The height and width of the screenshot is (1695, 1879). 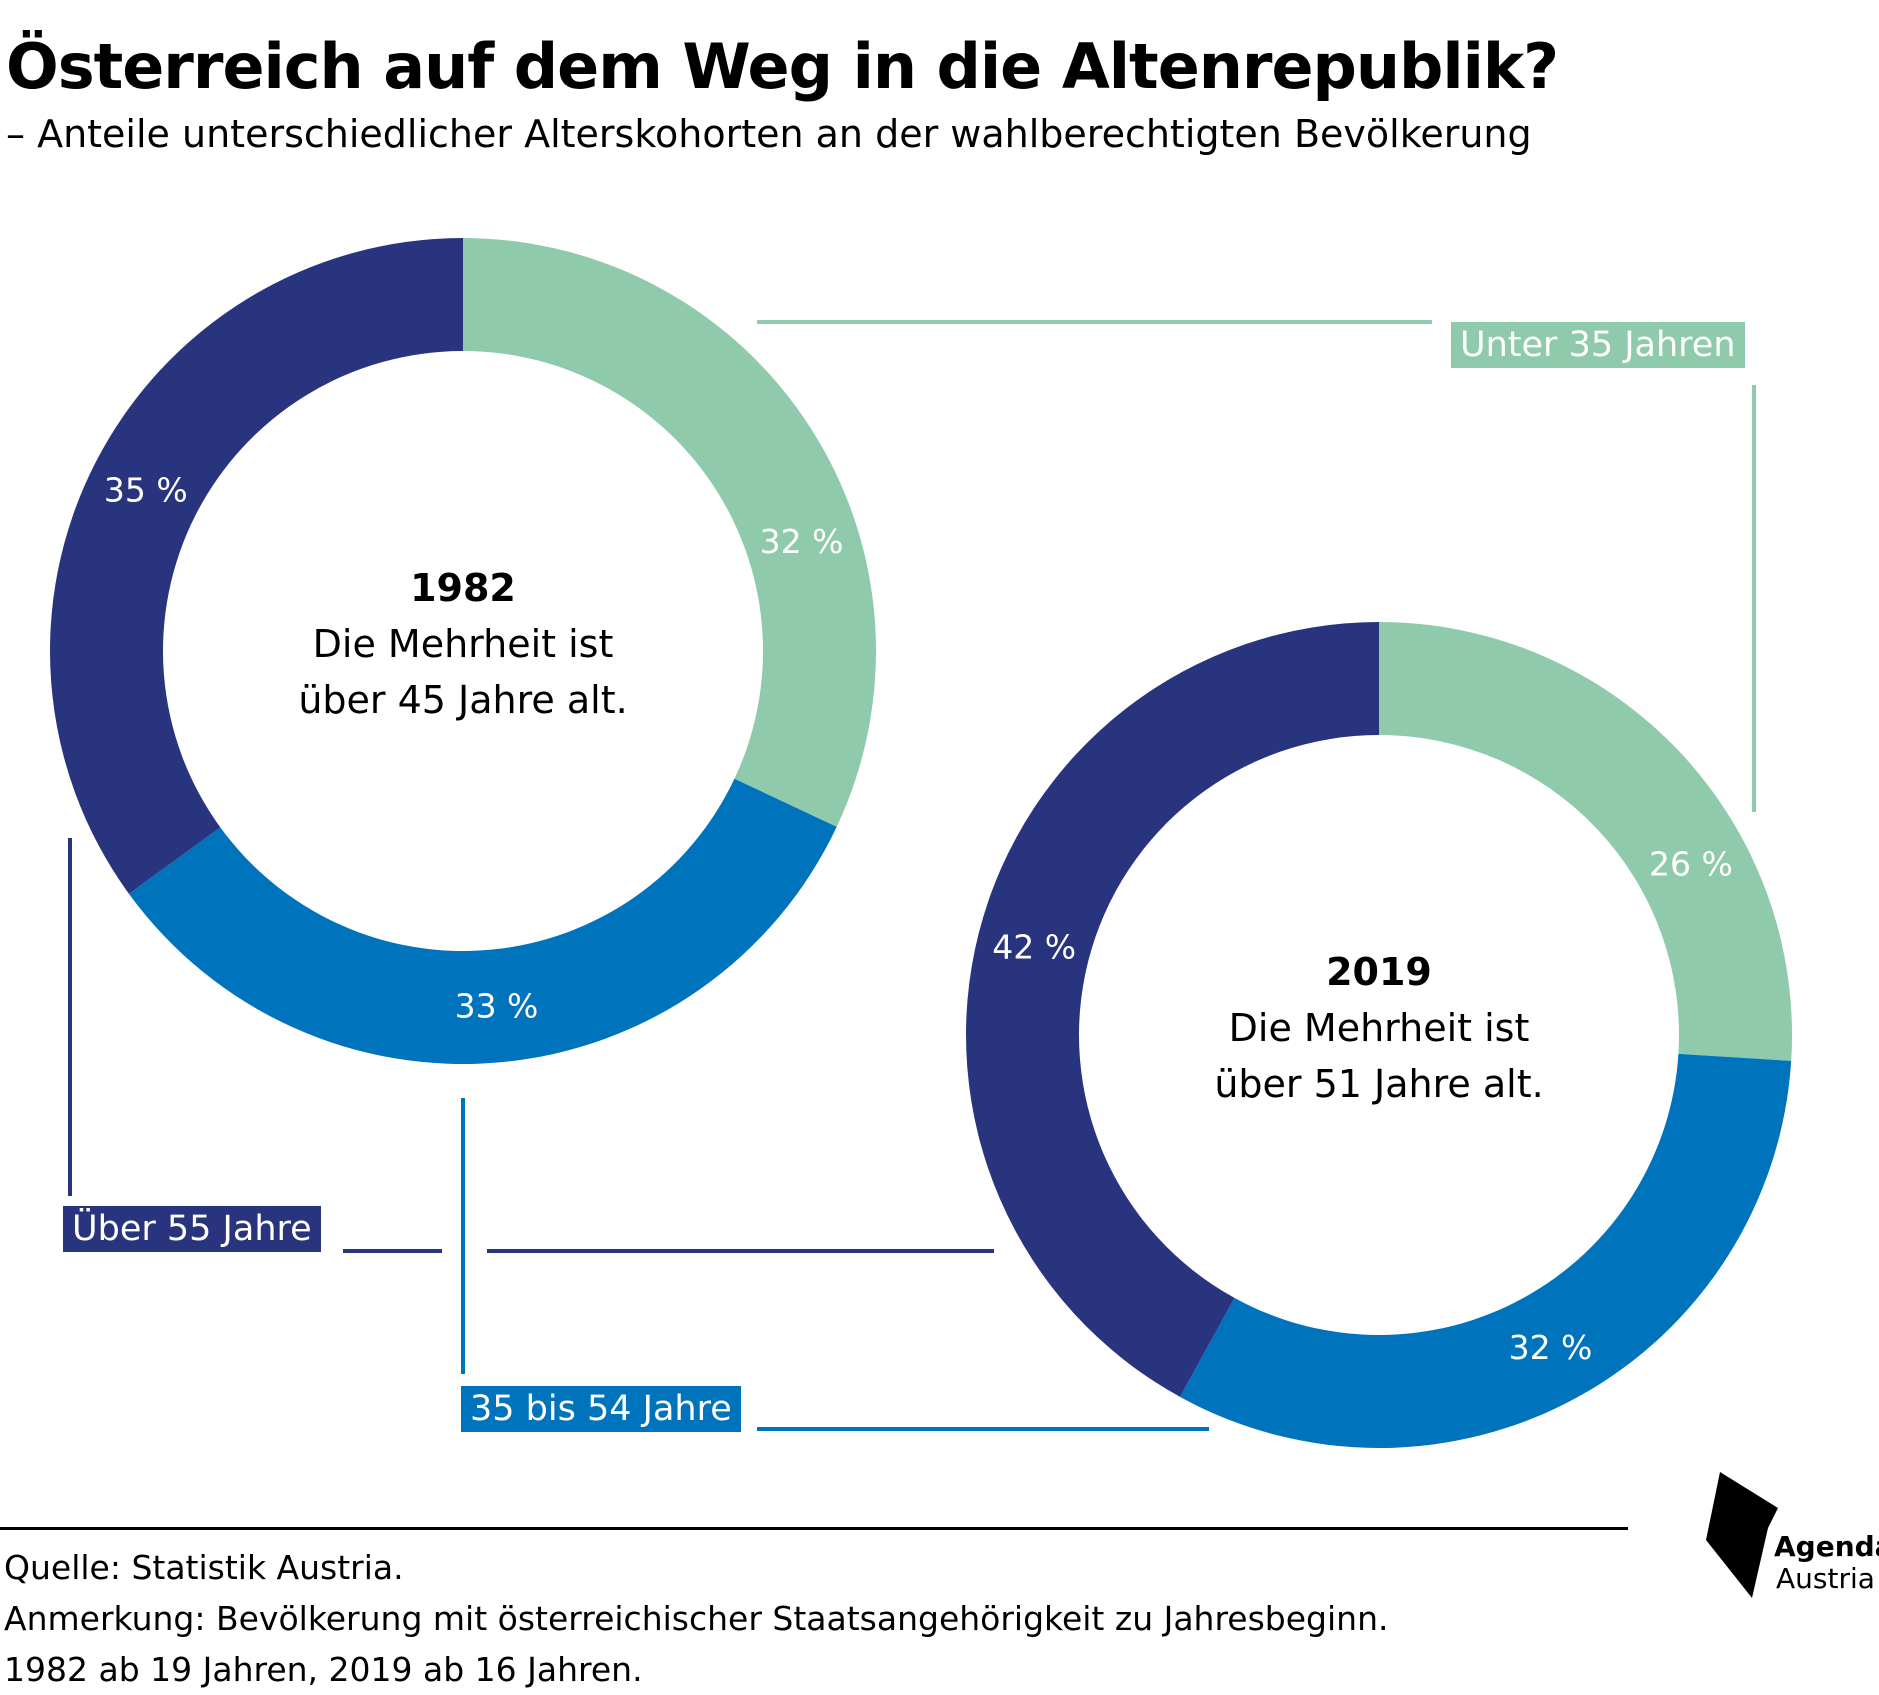 What do you see at coordinates (802, 541) in the screenshot?
I see `donut-1982-value-label: 32 %` at bounding box center [802, 541].